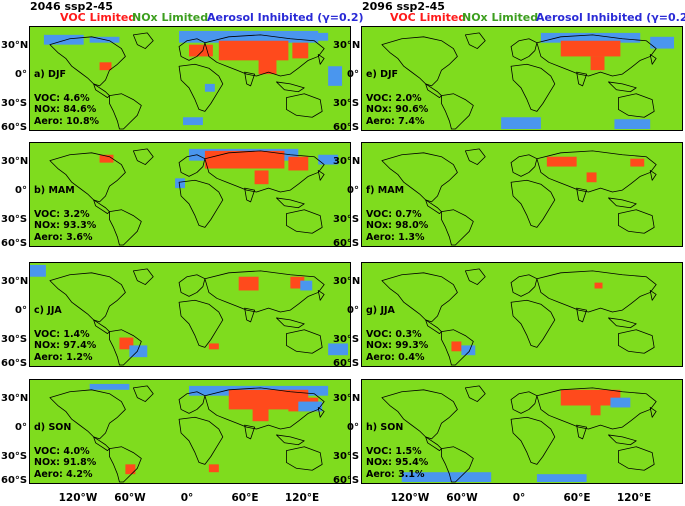  I want to click on map-panel: h) SON VOC: 1.5% NOx: 95.4% Aero: 3.1%, so click(522, 431).